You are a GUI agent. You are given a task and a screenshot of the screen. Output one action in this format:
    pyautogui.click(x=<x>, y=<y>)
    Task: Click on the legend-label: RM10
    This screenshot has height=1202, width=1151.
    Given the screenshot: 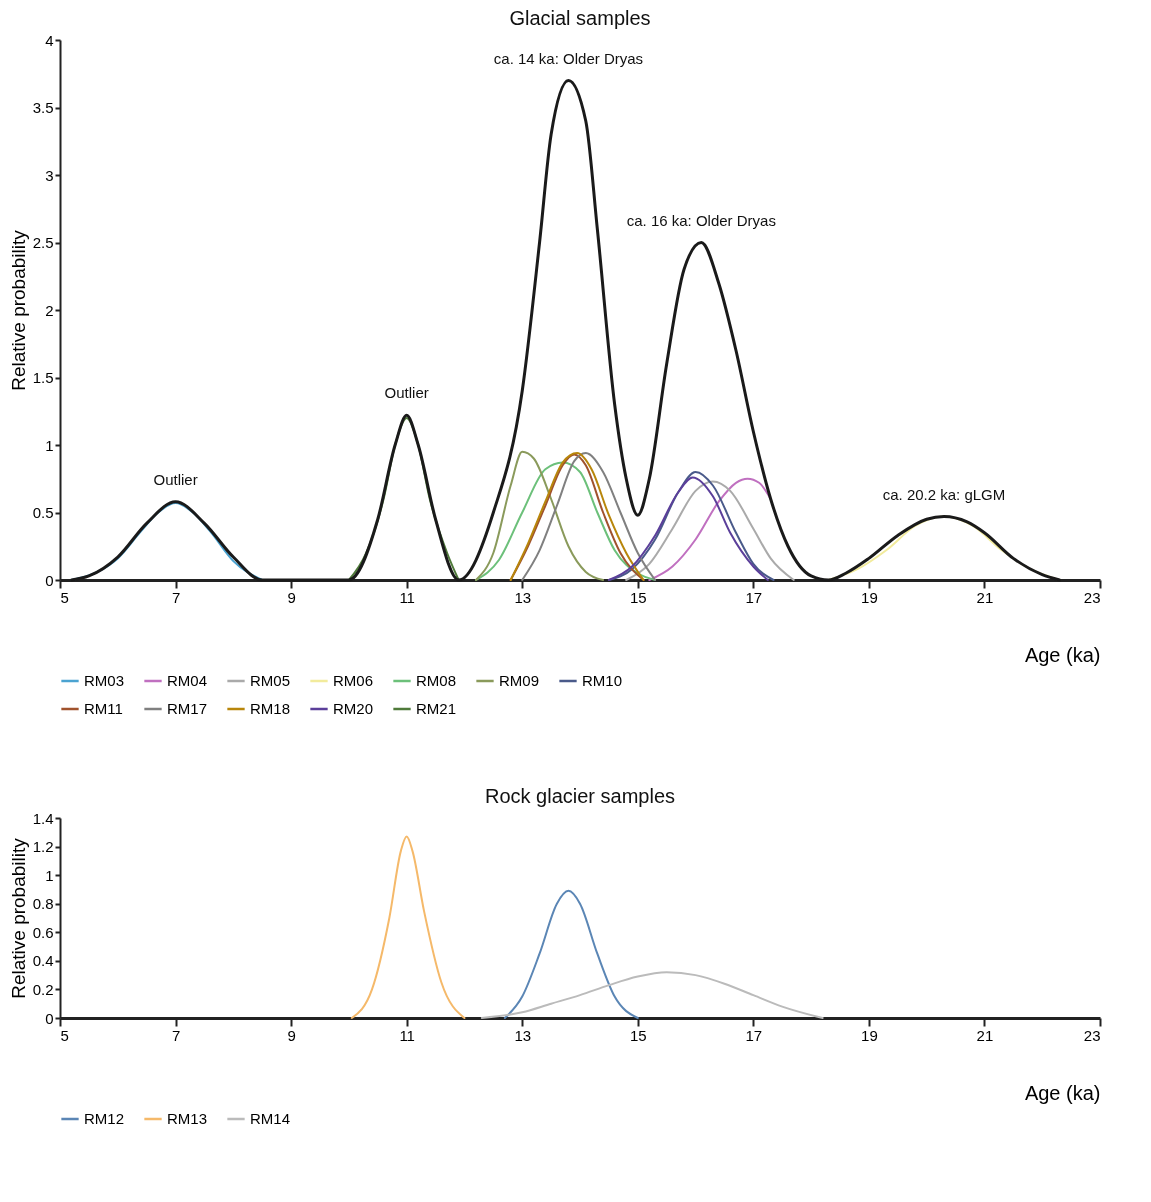 What is the action you would take?
    pyautogui.click(x=602, y=680)
    